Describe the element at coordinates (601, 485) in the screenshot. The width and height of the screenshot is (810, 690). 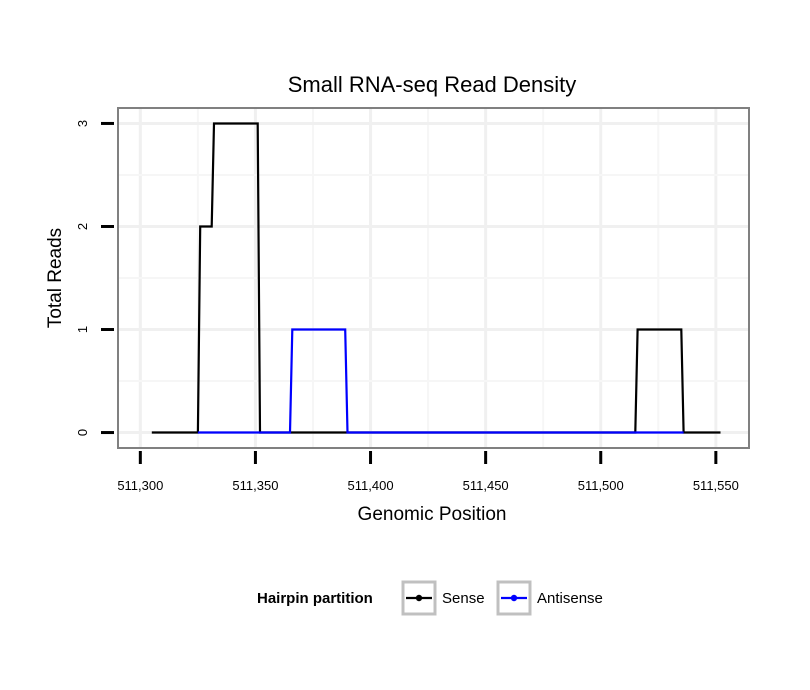
I see `x-tick-label: 511,500` at that location.